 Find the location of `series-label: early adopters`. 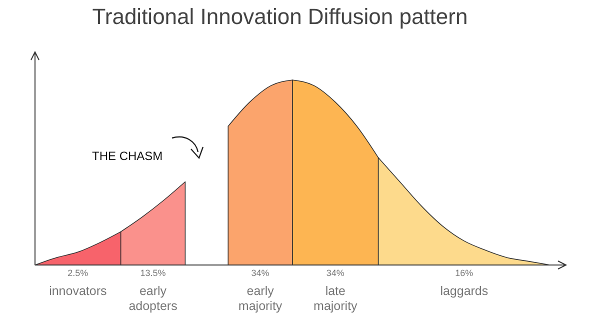

series-label: early adopters is located at coordinates (153, 298).